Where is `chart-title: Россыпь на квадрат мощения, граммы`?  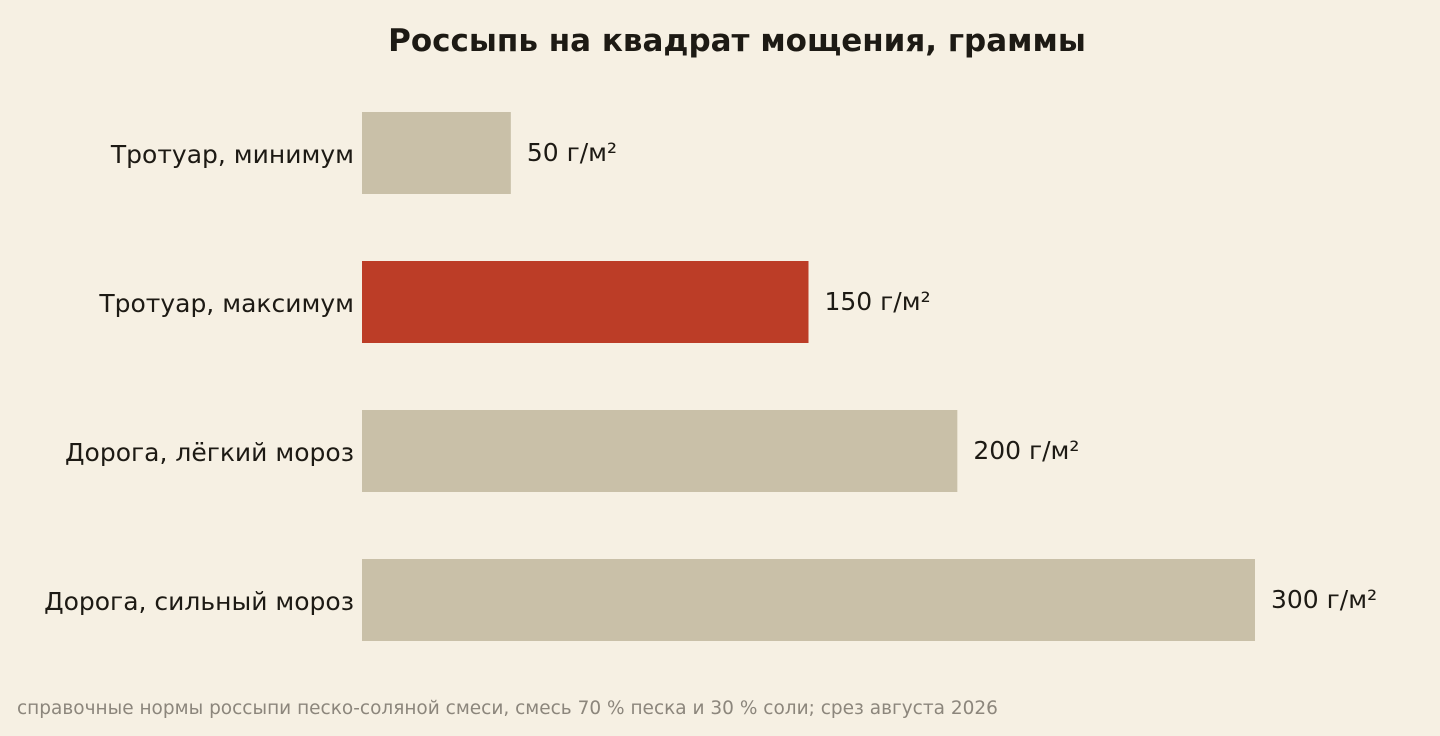 chart-title: Россыпь на квадрат мощения, граммы is located at coordinates (737, 41).